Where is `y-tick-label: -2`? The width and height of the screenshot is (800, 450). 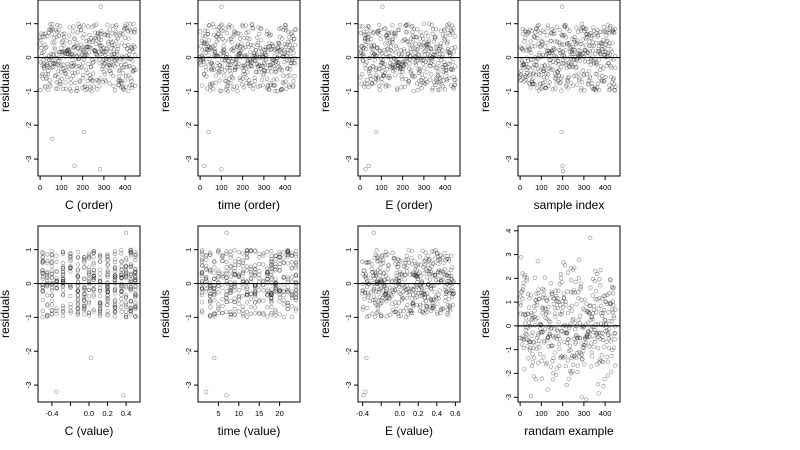 y-tick-label: -2 is located at coordinates (188, 125).